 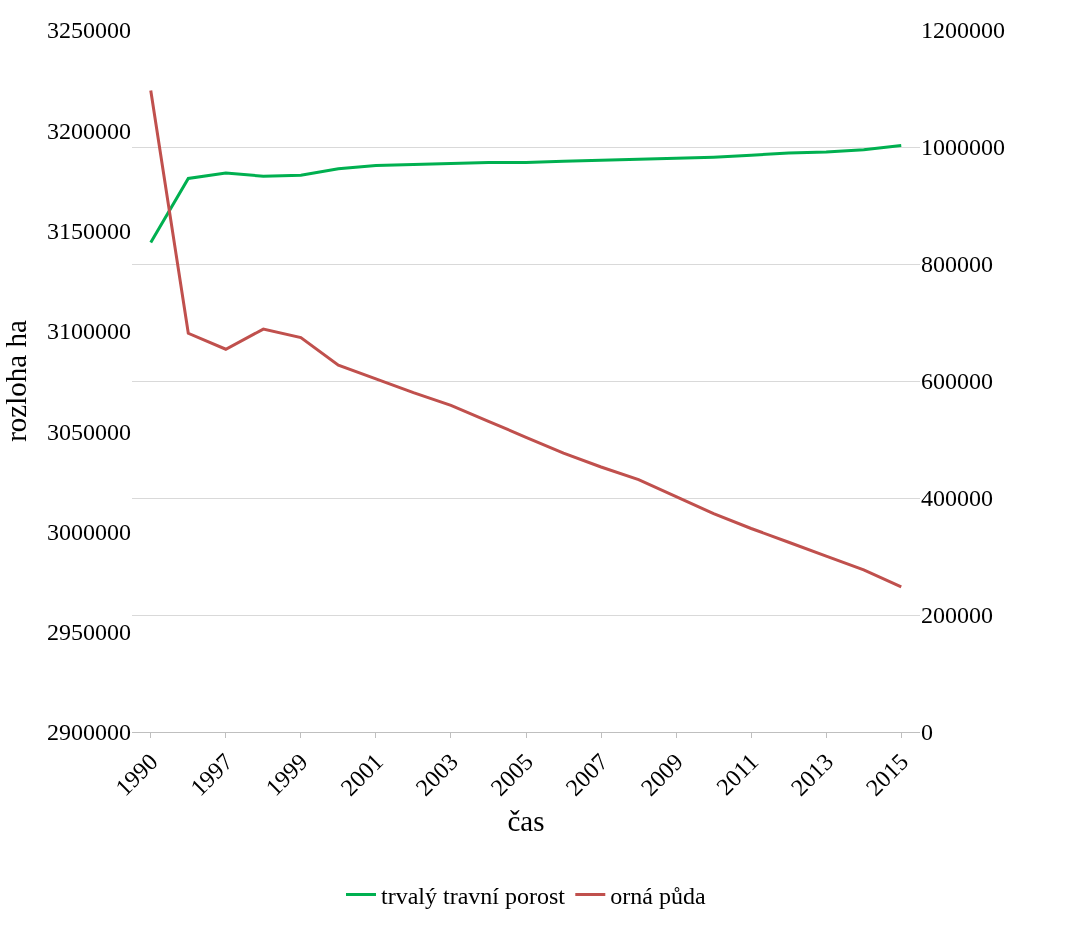 What do you see at coordinates (957, 615) in the screenshot?
I see `y2-tick-label: 200000` at bounding box center [957, 615].